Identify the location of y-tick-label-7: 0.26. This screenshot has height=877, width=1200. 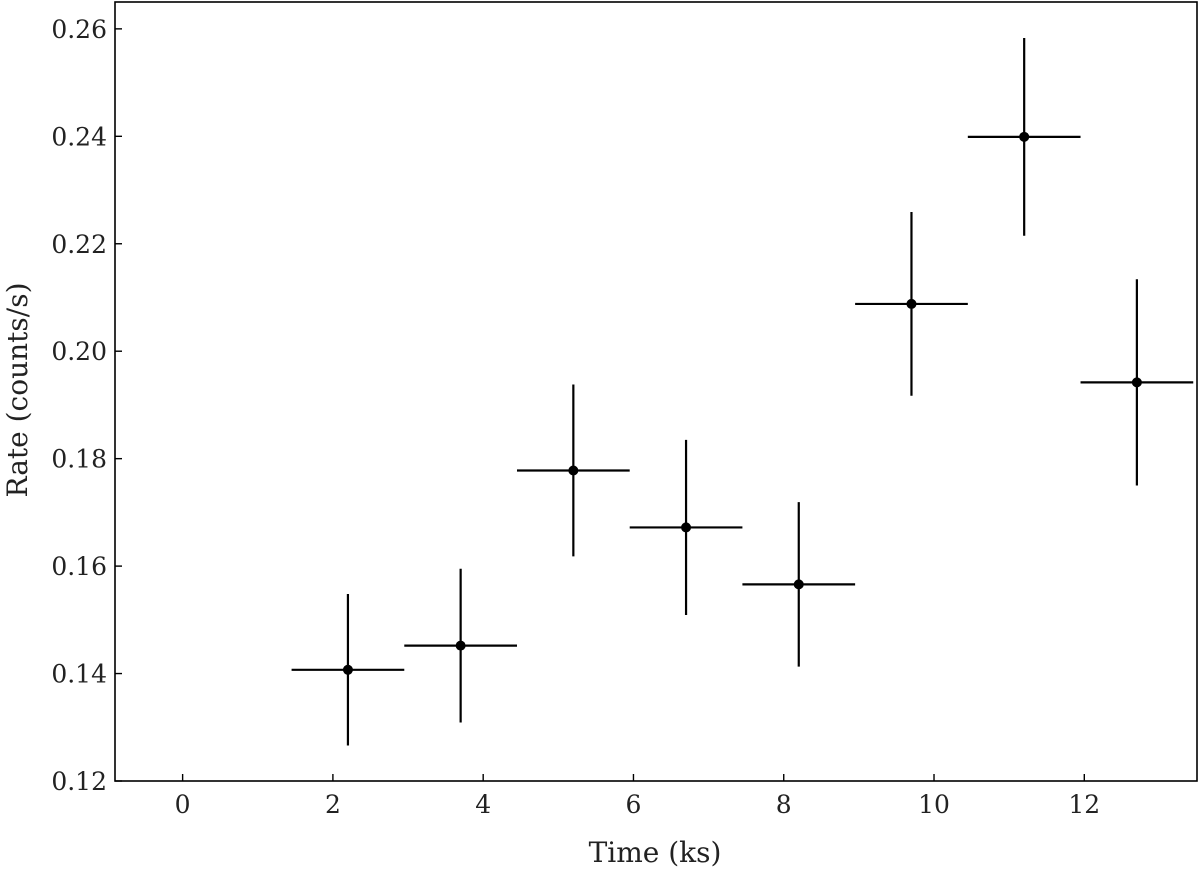
(79, 29).